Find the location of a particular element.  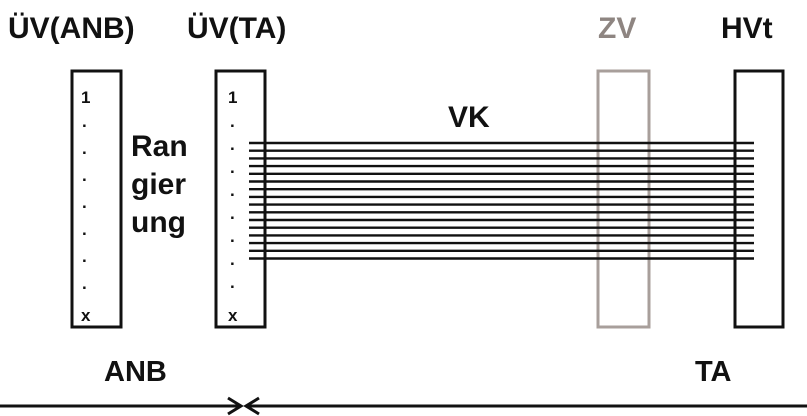

label-vk: VK is located at coordinates (469, 117).